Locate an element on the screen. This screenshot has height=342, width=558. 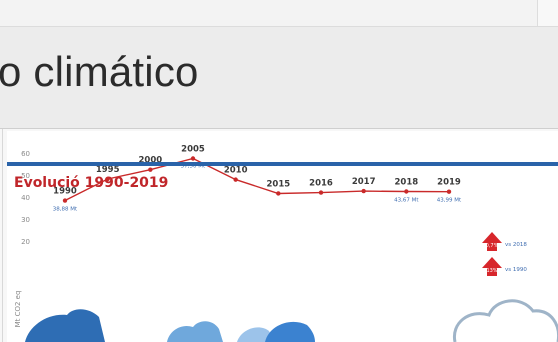
year-label: 2017 is located at coordinates (364, 182).